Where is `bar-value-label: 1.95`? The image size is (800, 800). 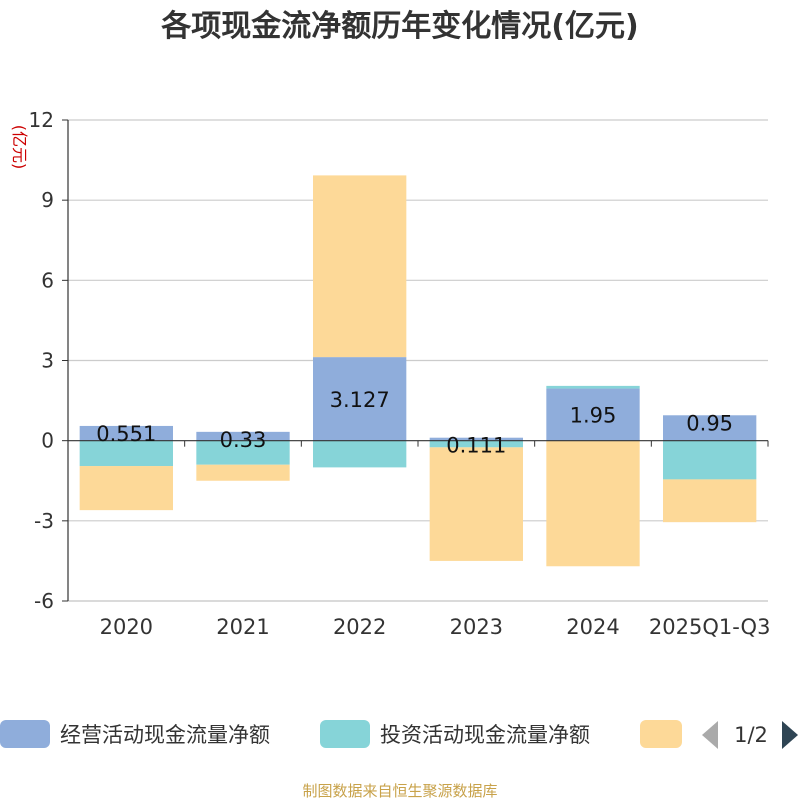
bar-value-label: 1.95 is located at coordinates (593, 416).